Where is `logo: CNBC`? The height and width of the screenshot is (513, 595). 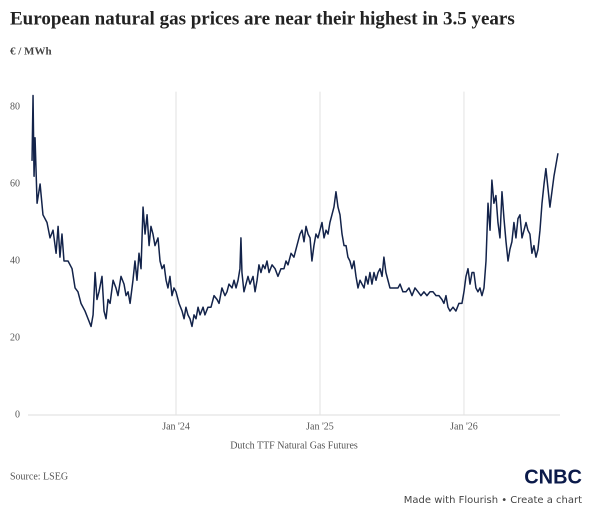 logo: CNBC is located at coordinates (553, 477).